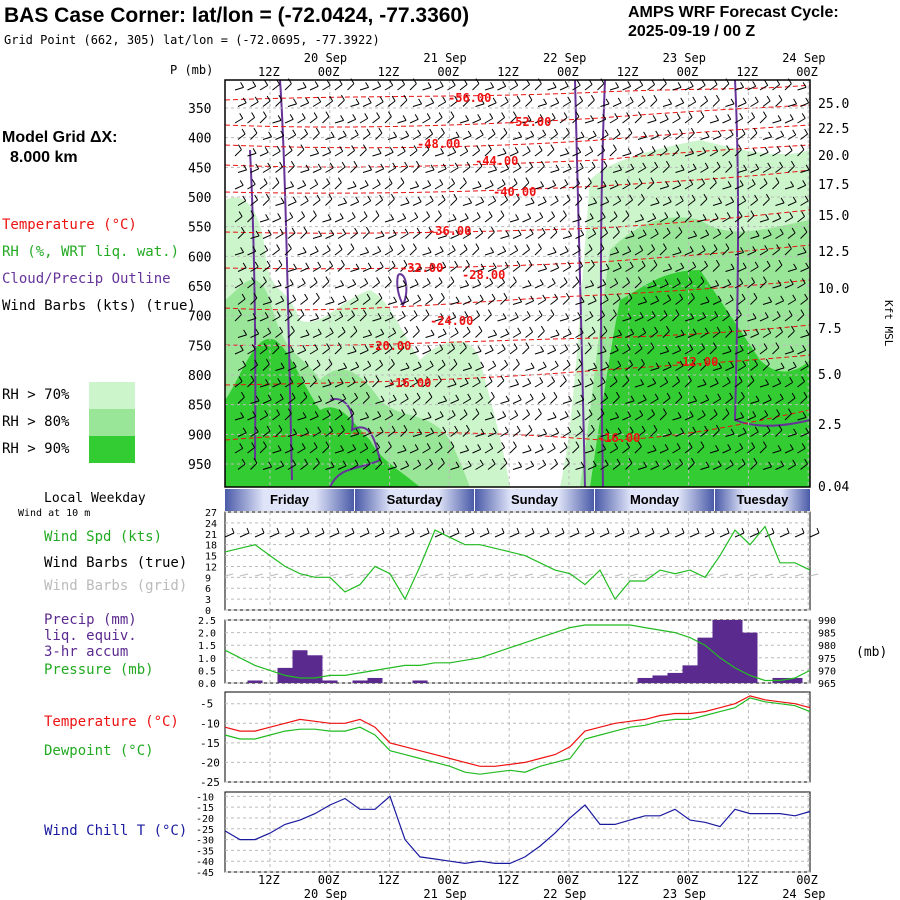 Image resolution: width=900 pixels, height=900 pixels. What do you see at coordinates (207, 621) in the screenshot?
I see `y-tick-label: 2.5` at bounding box center [207, 621].